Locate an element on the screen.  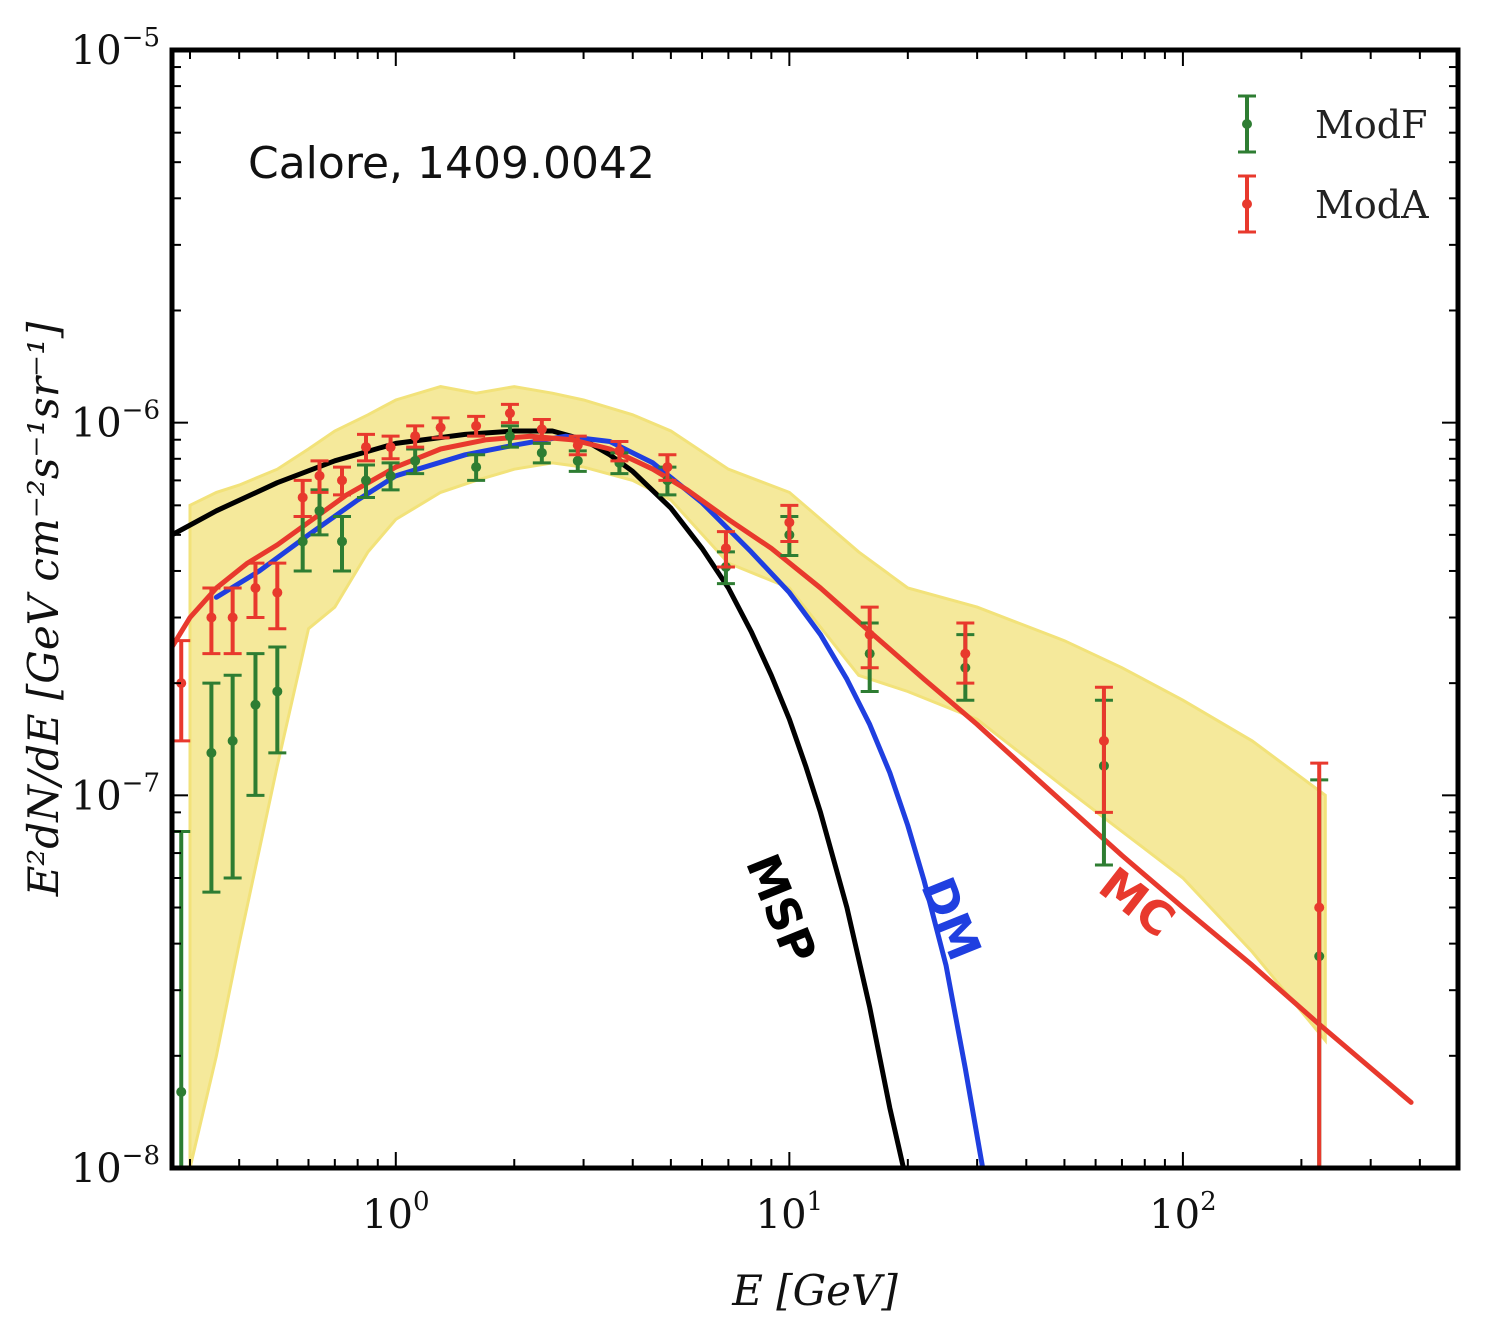
legend-entry-modf: ModF is located at coordinates (1332, 124).